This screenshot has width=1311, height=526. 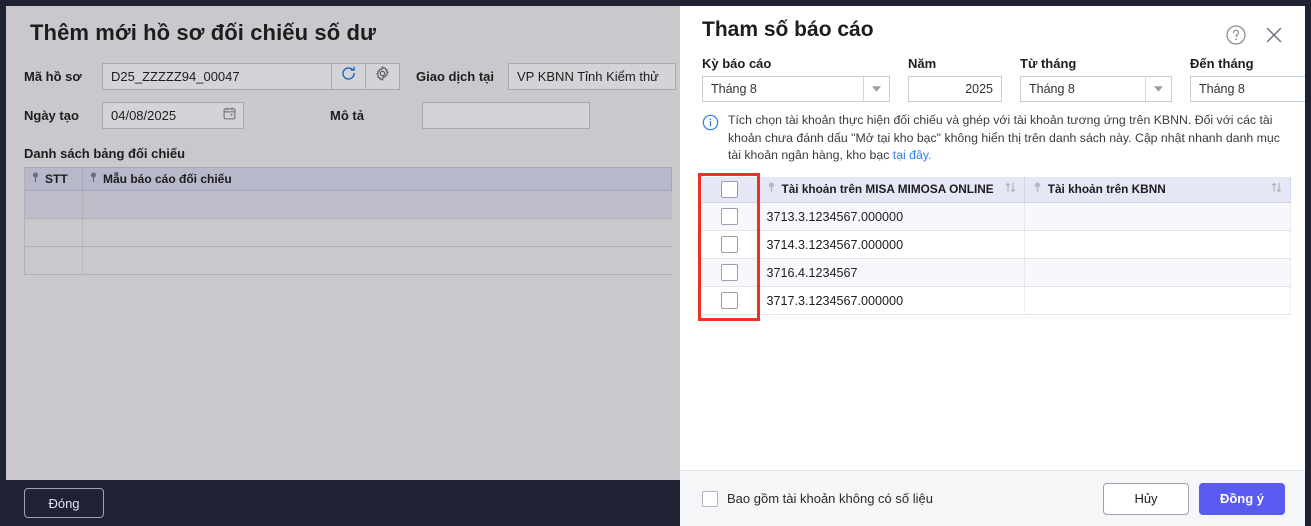 I want to click on accounts-table-wrap: Tài khoản trên MISA MIMOSA ONLINE, so click(x=995, y=246).